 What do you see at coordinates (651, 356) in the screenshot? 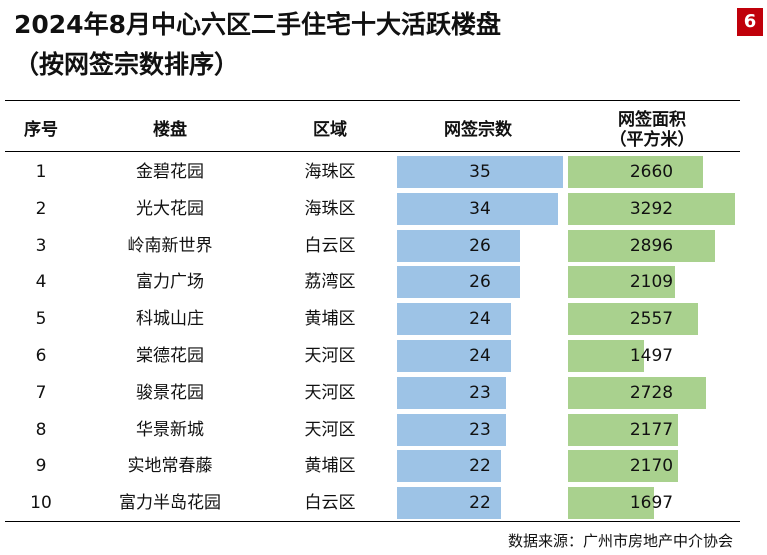
I see `area-label: 1497` at bounding box center [651, 356].